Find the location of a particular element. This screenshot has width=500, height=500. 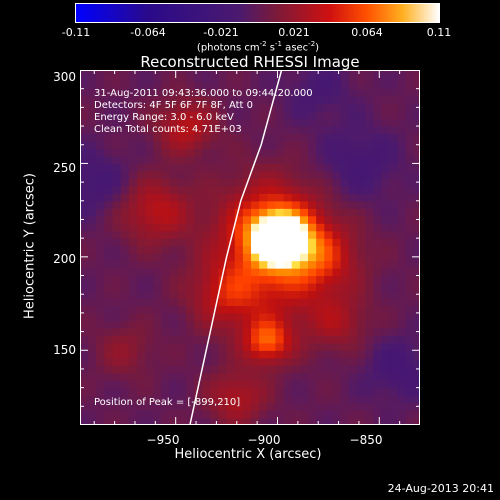

colorbar is located at coordinates (257, 13).